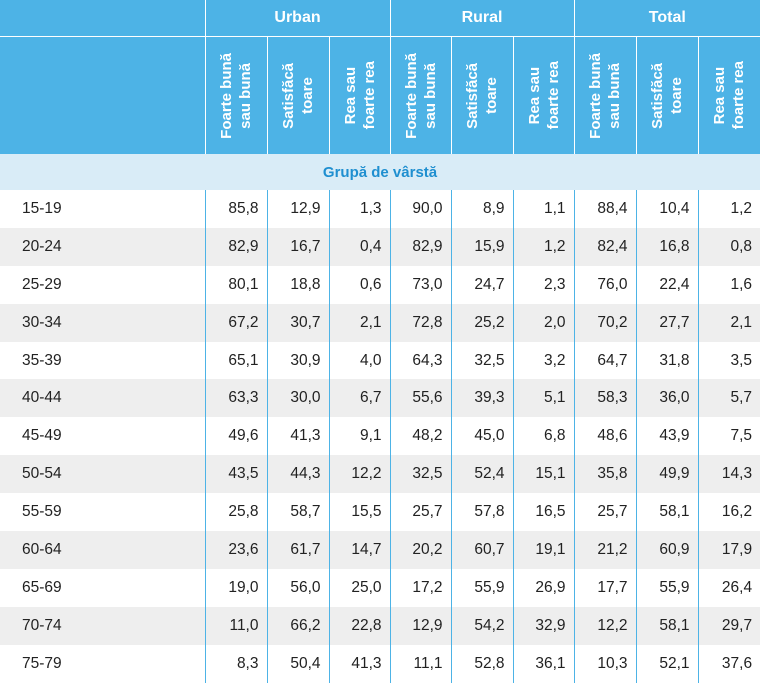 This screenshot has width=760, height=683. What do you see at coordinates (235, 246) in the screenshot?
I see `value-cell-urban-good: 82,9` at bounding box center [235, 246].